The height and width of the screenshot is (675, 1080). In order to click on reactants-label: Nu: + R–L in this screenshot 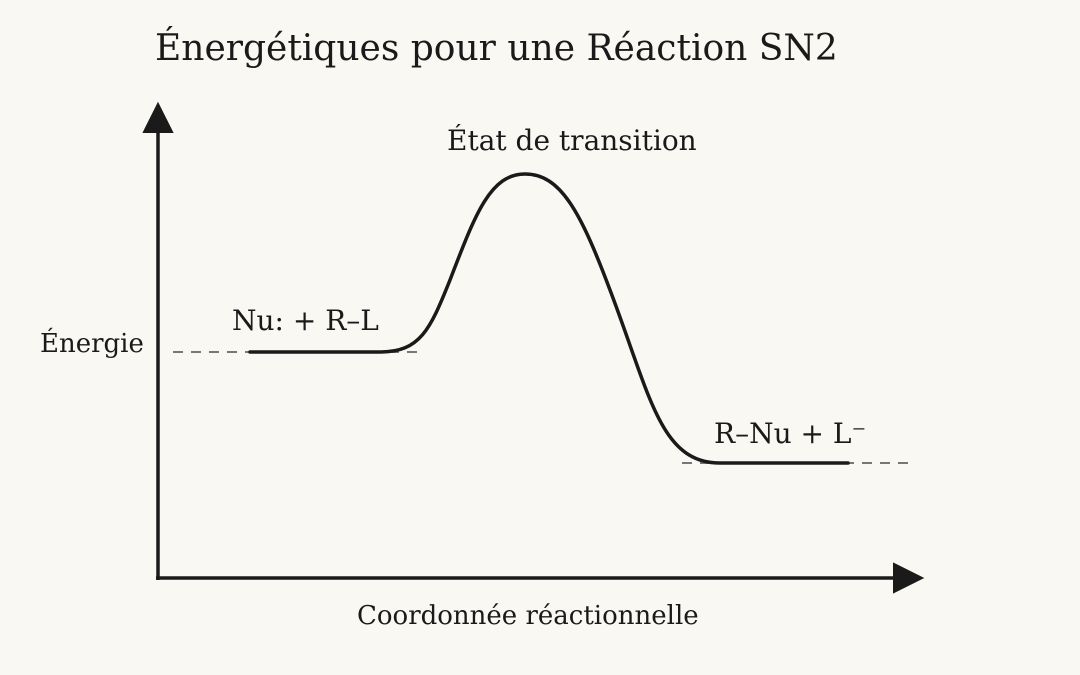, I will do `click(305, 320)`.